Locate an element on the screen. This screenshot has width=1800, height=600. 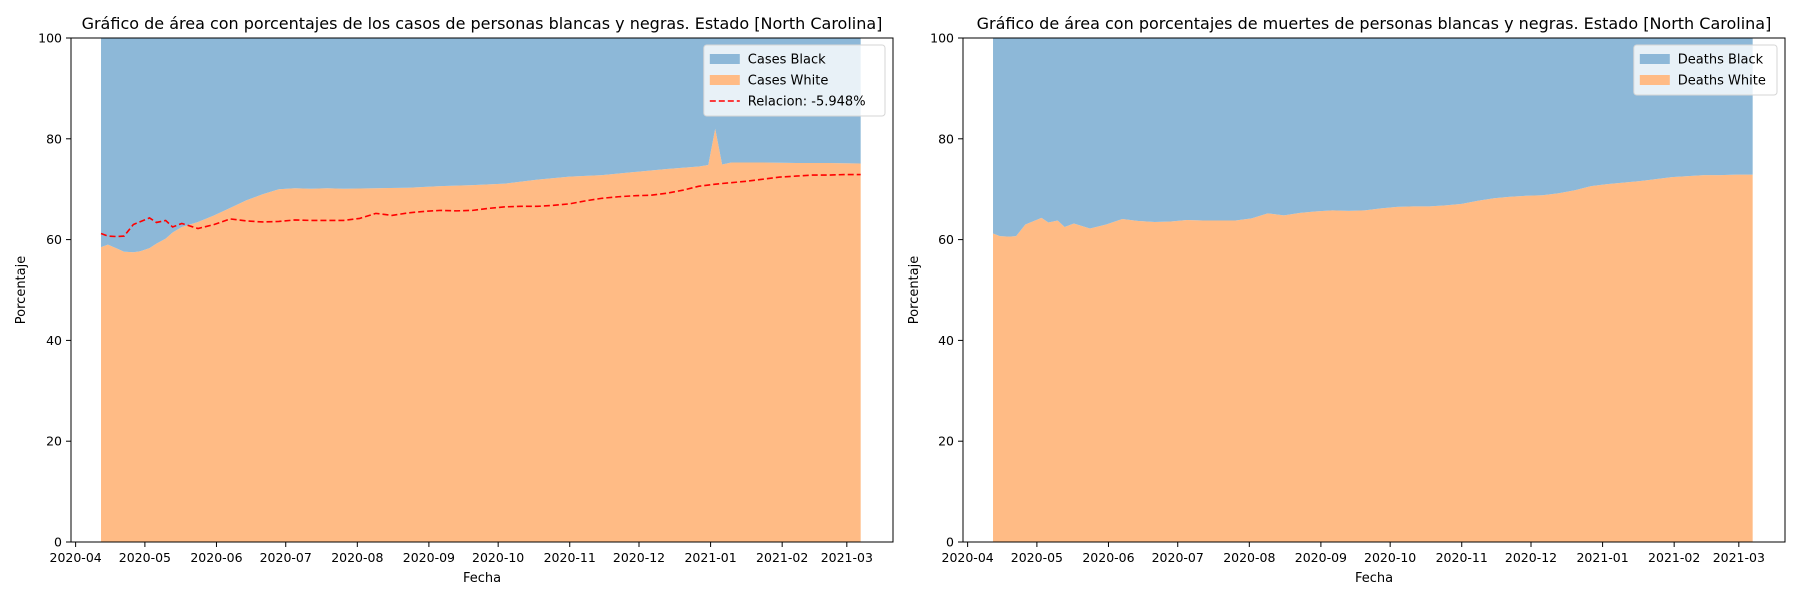
line-relacion is located at coordinates (480, 205).